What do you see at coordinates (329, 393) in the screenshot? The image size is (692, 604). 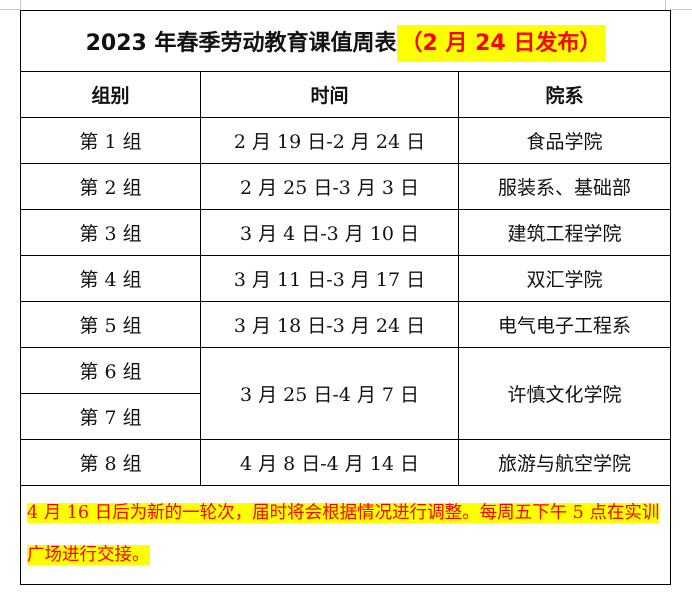 I see `time-cell: 3 月 25 日-4 月 7 日` at bounding box center [329, 393].